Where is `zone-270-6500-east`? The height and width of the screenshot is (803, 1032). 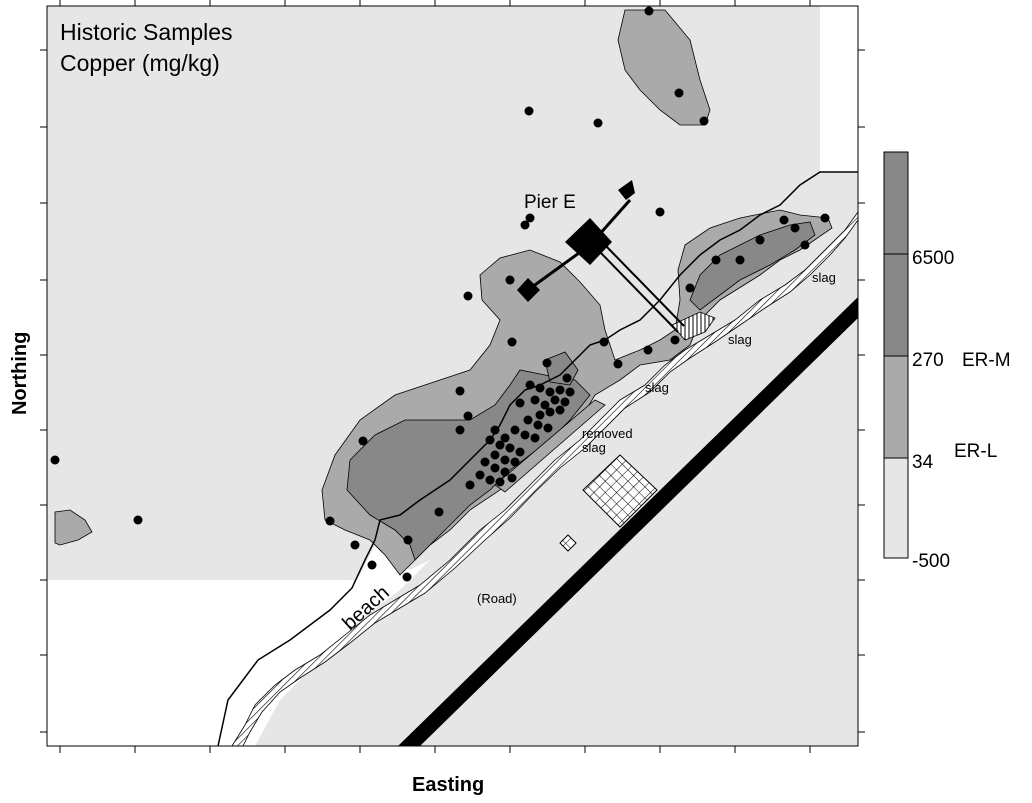
zone-270-6500-east is located at coordinates (752, 266).